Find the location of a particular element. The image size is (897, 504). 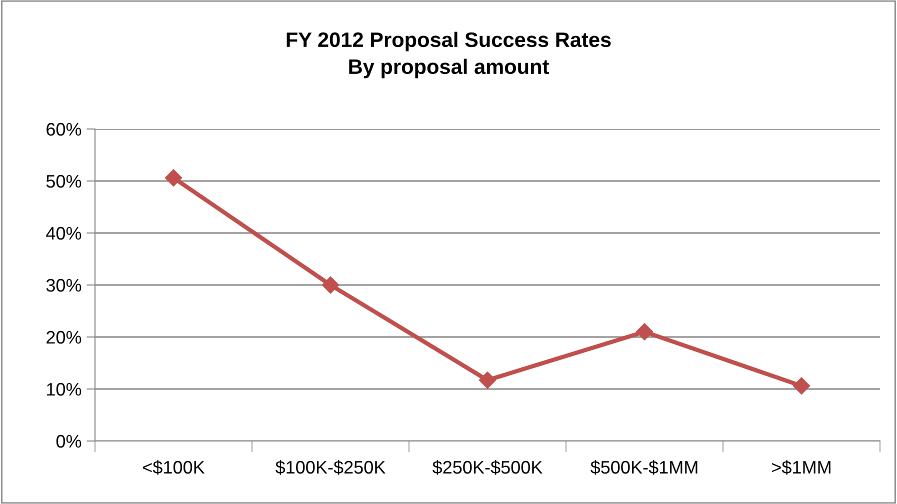

x-tick-label: $100K-$250K is located at coordinates (330, 467).